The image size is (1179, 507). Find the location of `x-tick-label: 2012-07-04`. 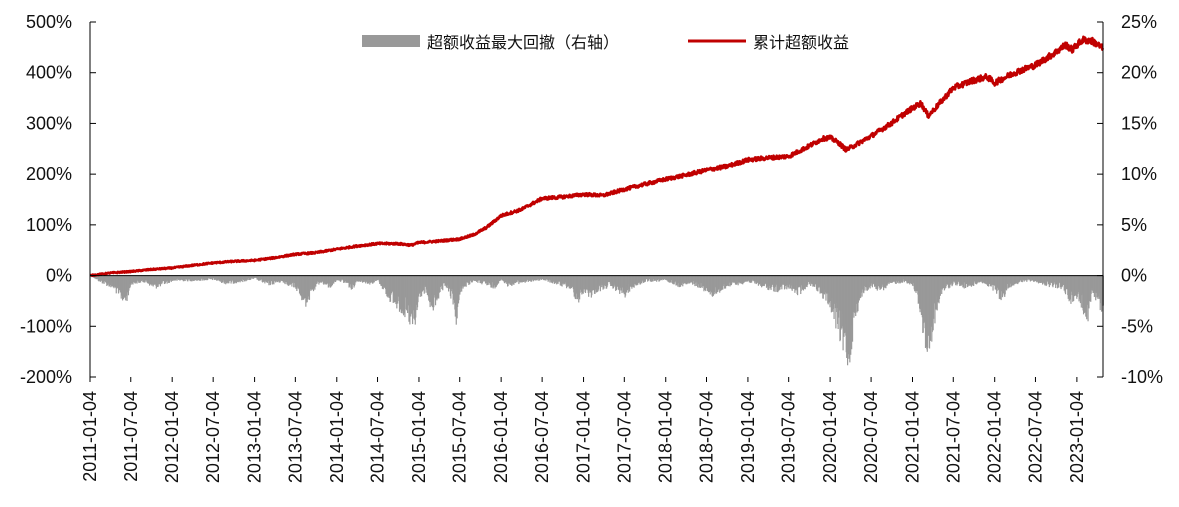

x-tick-label: 2012-07-04 is located at coordinates (213, 437).